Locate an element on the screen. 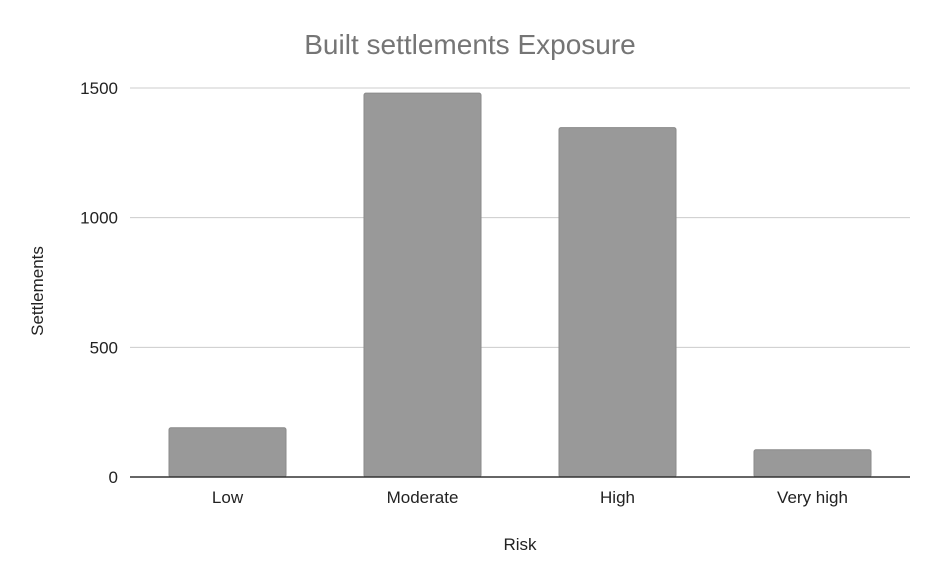 The height and width of the screenshot is (587, 940). x-tick-label: High is located at coordinates (617, 497).